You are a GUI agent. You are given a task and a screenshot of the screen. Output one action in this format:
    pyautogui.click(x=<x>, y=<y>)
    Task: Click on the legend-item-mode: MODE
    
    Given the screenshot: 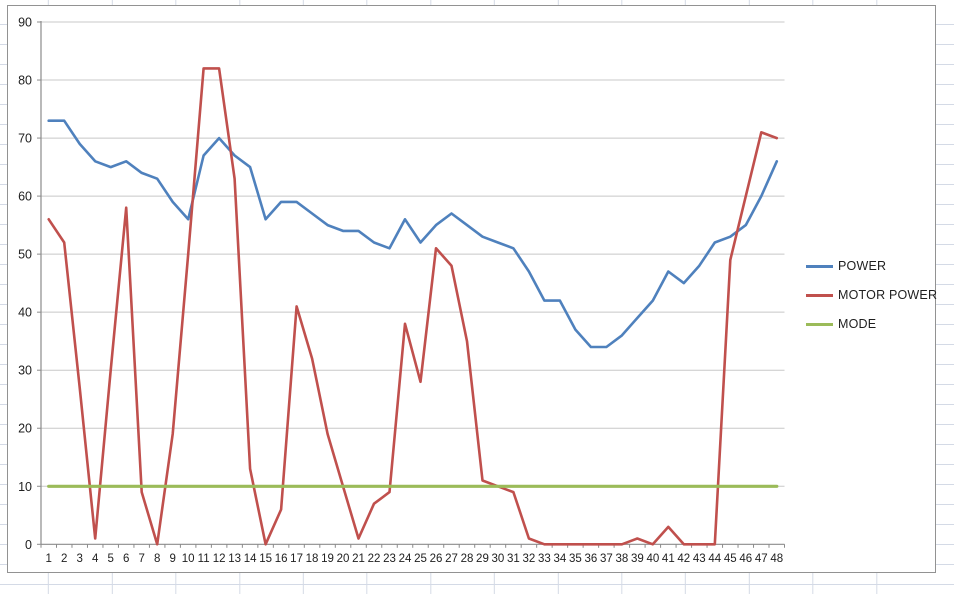 What is the action you would take?
    pyautogui.click(x=841, y=324)
    